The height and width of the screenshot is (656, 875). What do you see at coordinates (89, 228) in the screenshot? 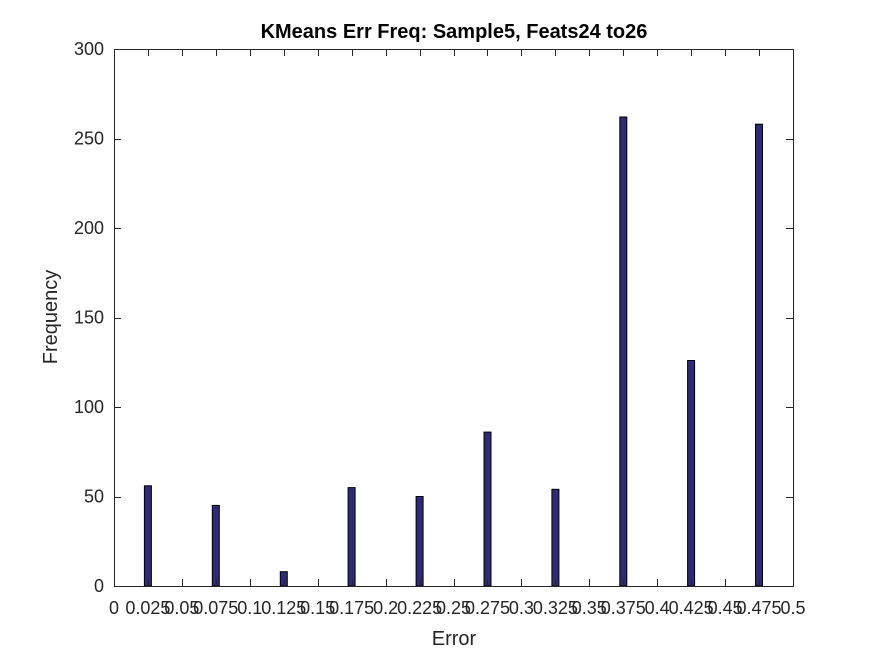
I see `y-tick-label: 200` at bounding box center [89, 228].